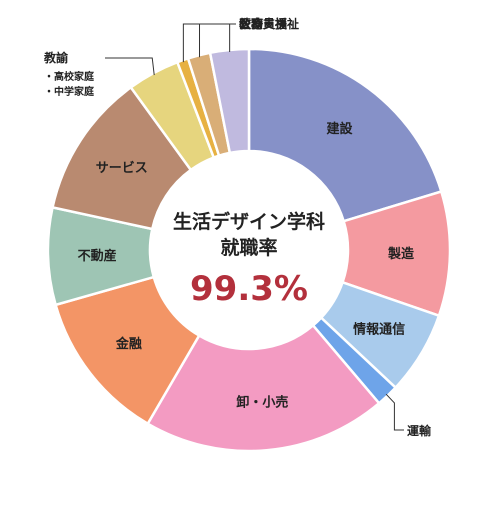  Describe the element at coordinates (130, 66) in the screenshot. I see `slice-9-leader-line` at that location.